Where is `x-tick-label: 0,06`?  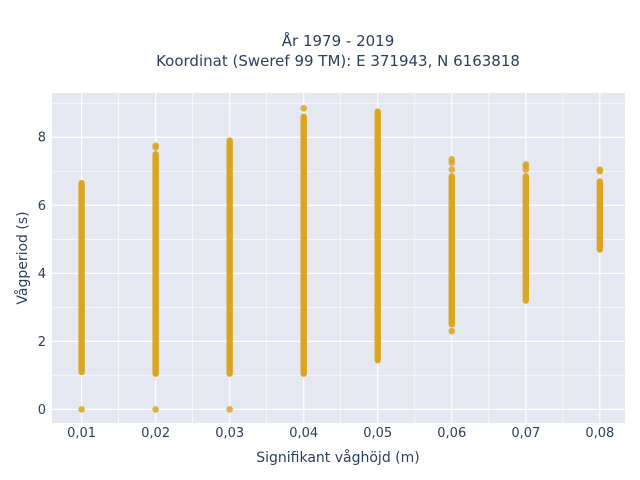
x-tick-label: 0,06 is located at coordinates (451, 433).